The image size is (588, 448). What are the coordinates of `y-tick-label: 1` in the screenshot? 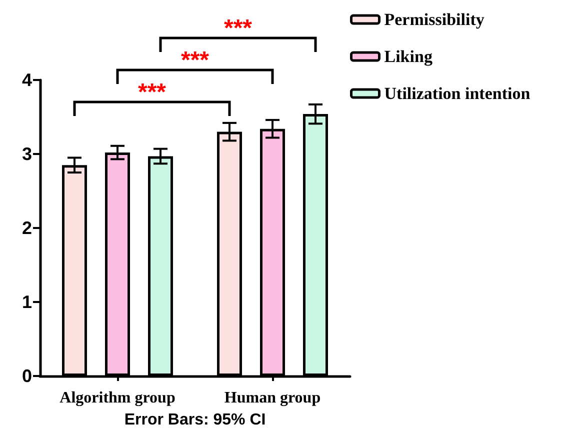 It's located at (27, 302).